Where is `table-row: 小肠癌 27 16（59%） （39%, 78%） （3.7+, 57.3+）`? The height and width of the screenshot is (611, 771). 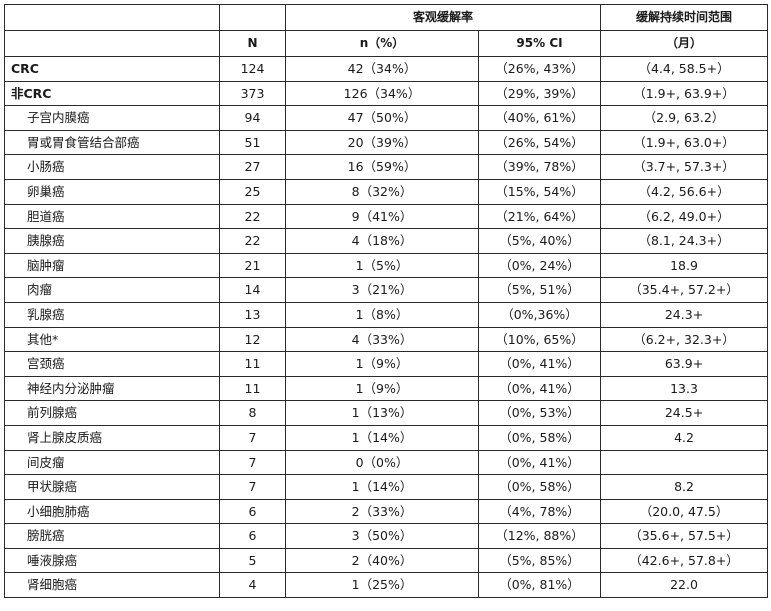 table-row: 小肠癌 27 16（59%） （39%, 78%） （3.7+, 57.3+） is located at coordinates (386, 167).